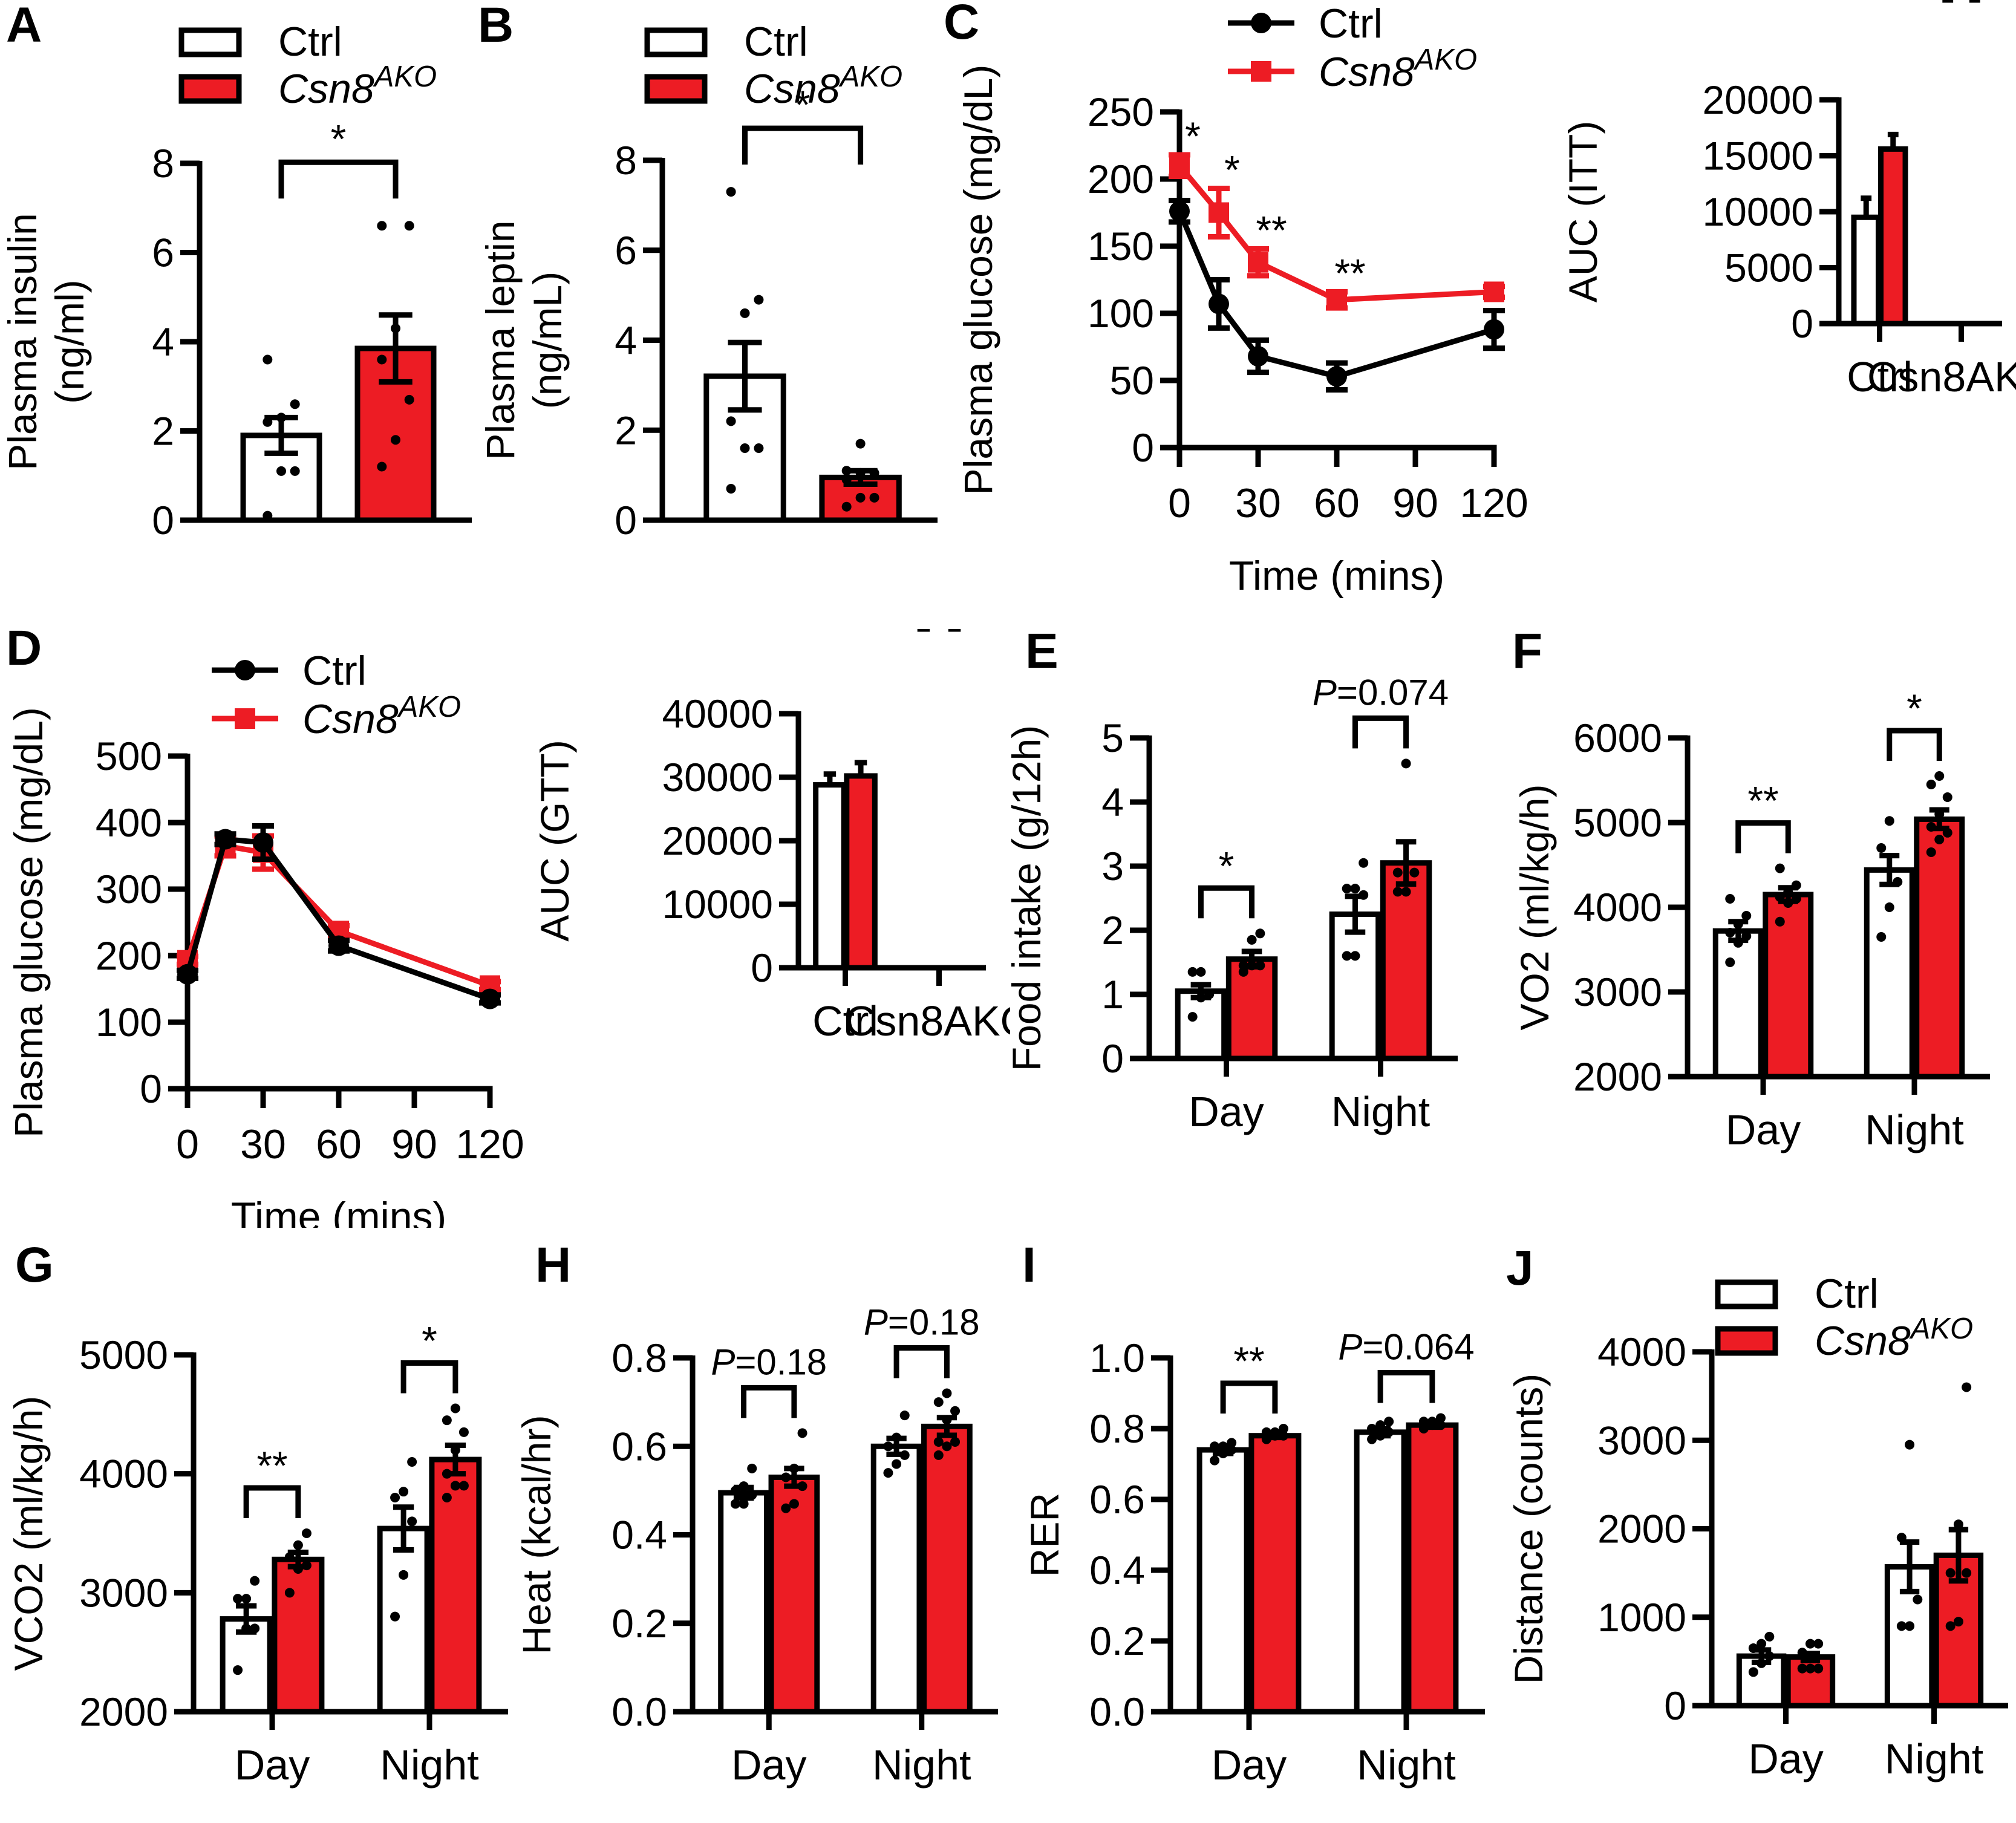 The width and height of the screenshot is (2016, 1823). I want to click on y-axis-label: VCO2 (ml/kg/h), so click(28, 1533).